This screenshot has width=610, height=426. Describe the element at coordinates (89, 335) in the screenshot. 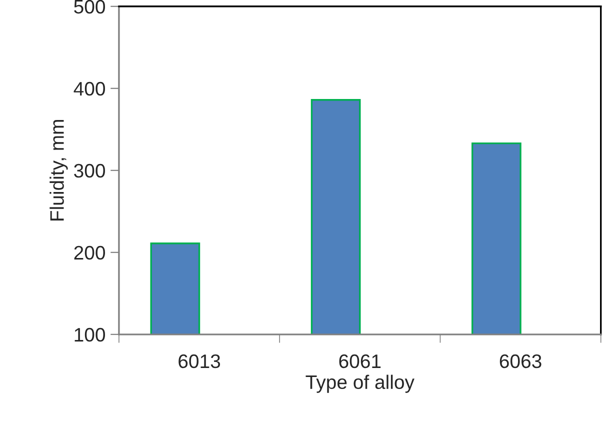

I see `y-tick-label: 100` at that location.